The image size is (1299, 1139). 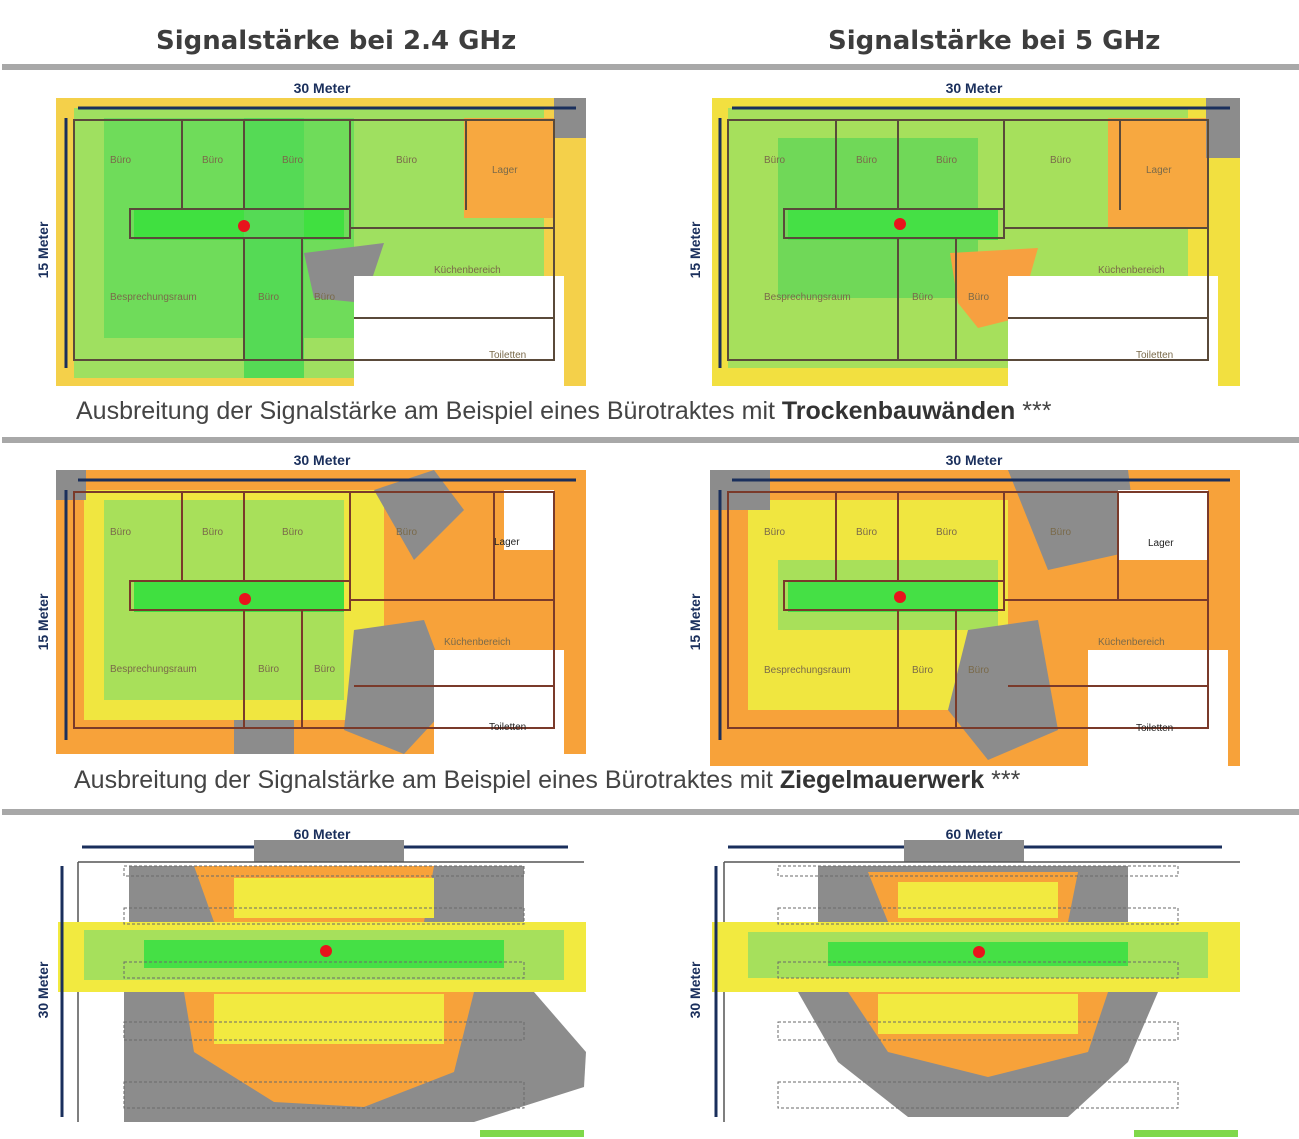 I want to click on heading-5-ghz: Signalstärke bei 5 GHz, so click(x=994, y=41).